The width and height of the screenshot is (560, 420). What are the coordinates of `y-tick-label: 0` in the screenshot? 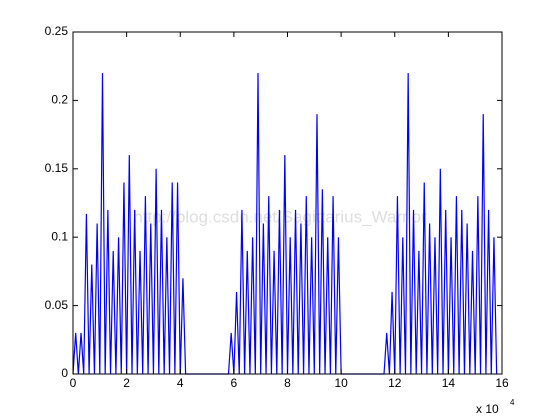 It's located at (64, 373).